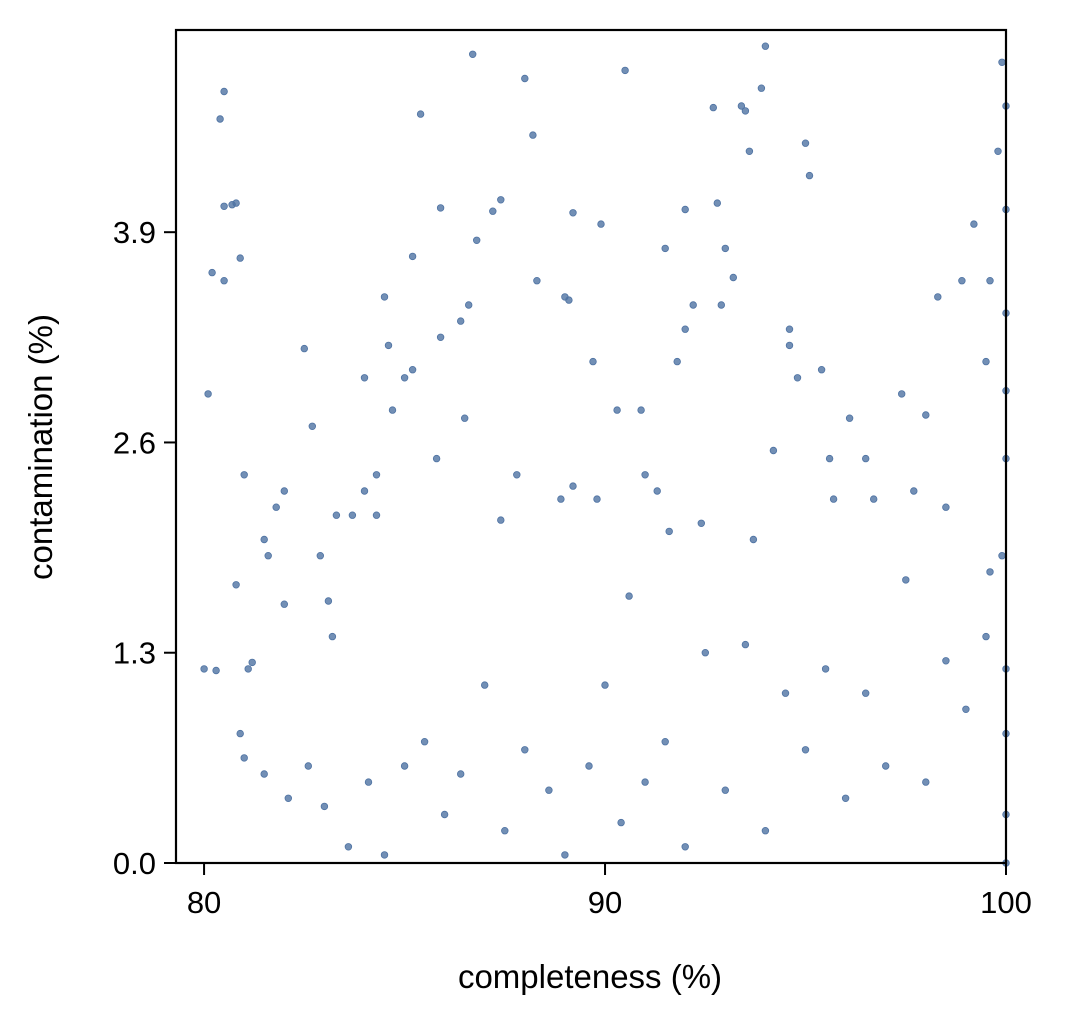 Image resolution: width=1072 pixels, height=1030 pixels. I want to click on y-tick-label: 1.3, so click(134, 653).